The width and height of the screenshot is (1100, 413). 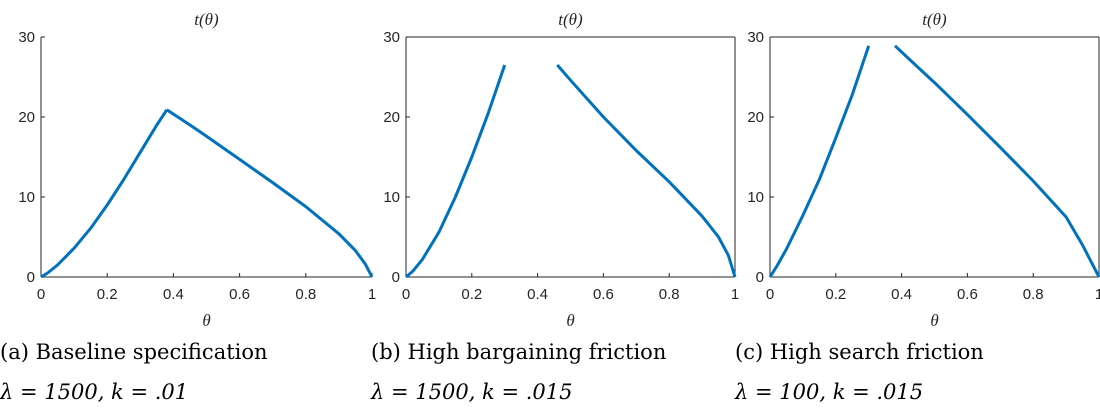 I want to click on panel-caption: (a) Baseline specification, so click(x=134, y=352).